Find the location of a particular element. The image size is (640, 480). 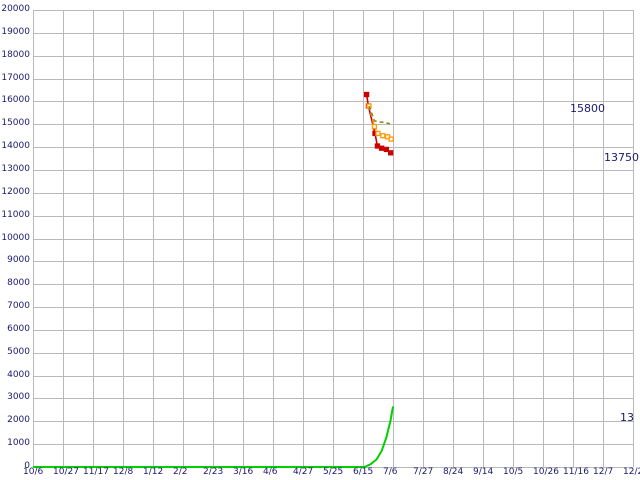

x-axis-tick-label: 10/27 is located at coordinates (66, 472).